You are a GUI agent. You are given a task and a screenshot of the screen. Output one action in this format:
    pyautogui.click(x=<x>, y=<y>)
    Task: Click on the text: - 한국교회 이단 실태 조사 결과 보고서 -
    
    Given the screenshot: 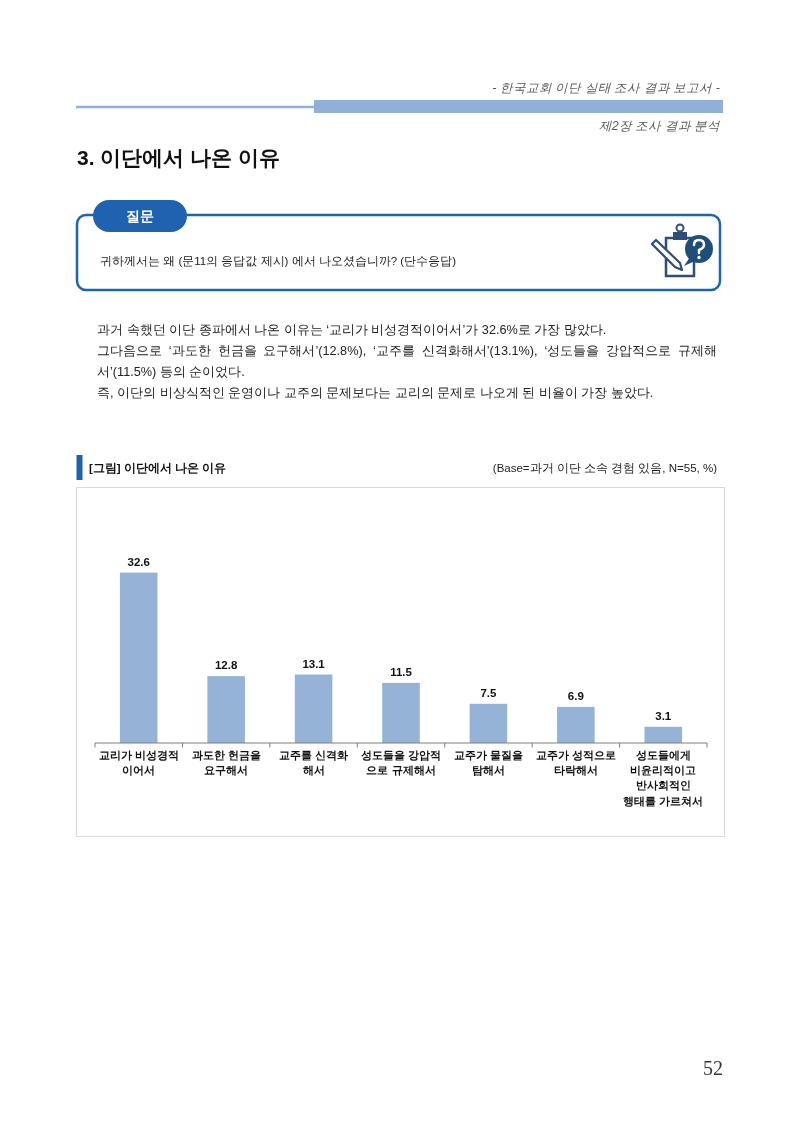 What is the action you would take?
    pyautogui.click(x=606, y=88)
    